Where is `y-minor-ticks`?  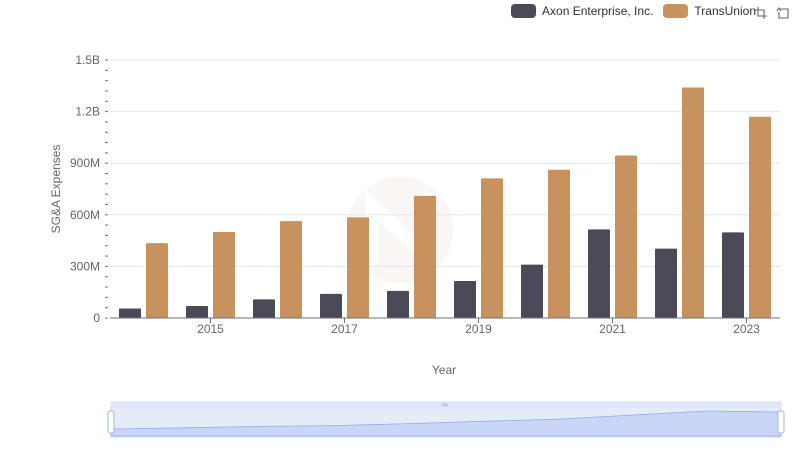 y-minor-ticks is located at coordinates (106, 189).